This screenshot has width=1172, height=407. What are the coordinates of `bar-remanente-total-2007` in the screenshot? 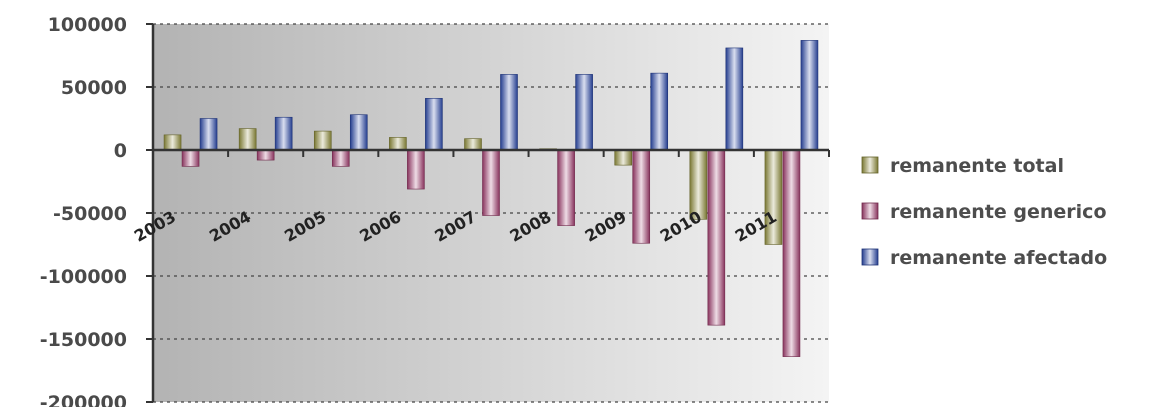 It's located at (473, 144).